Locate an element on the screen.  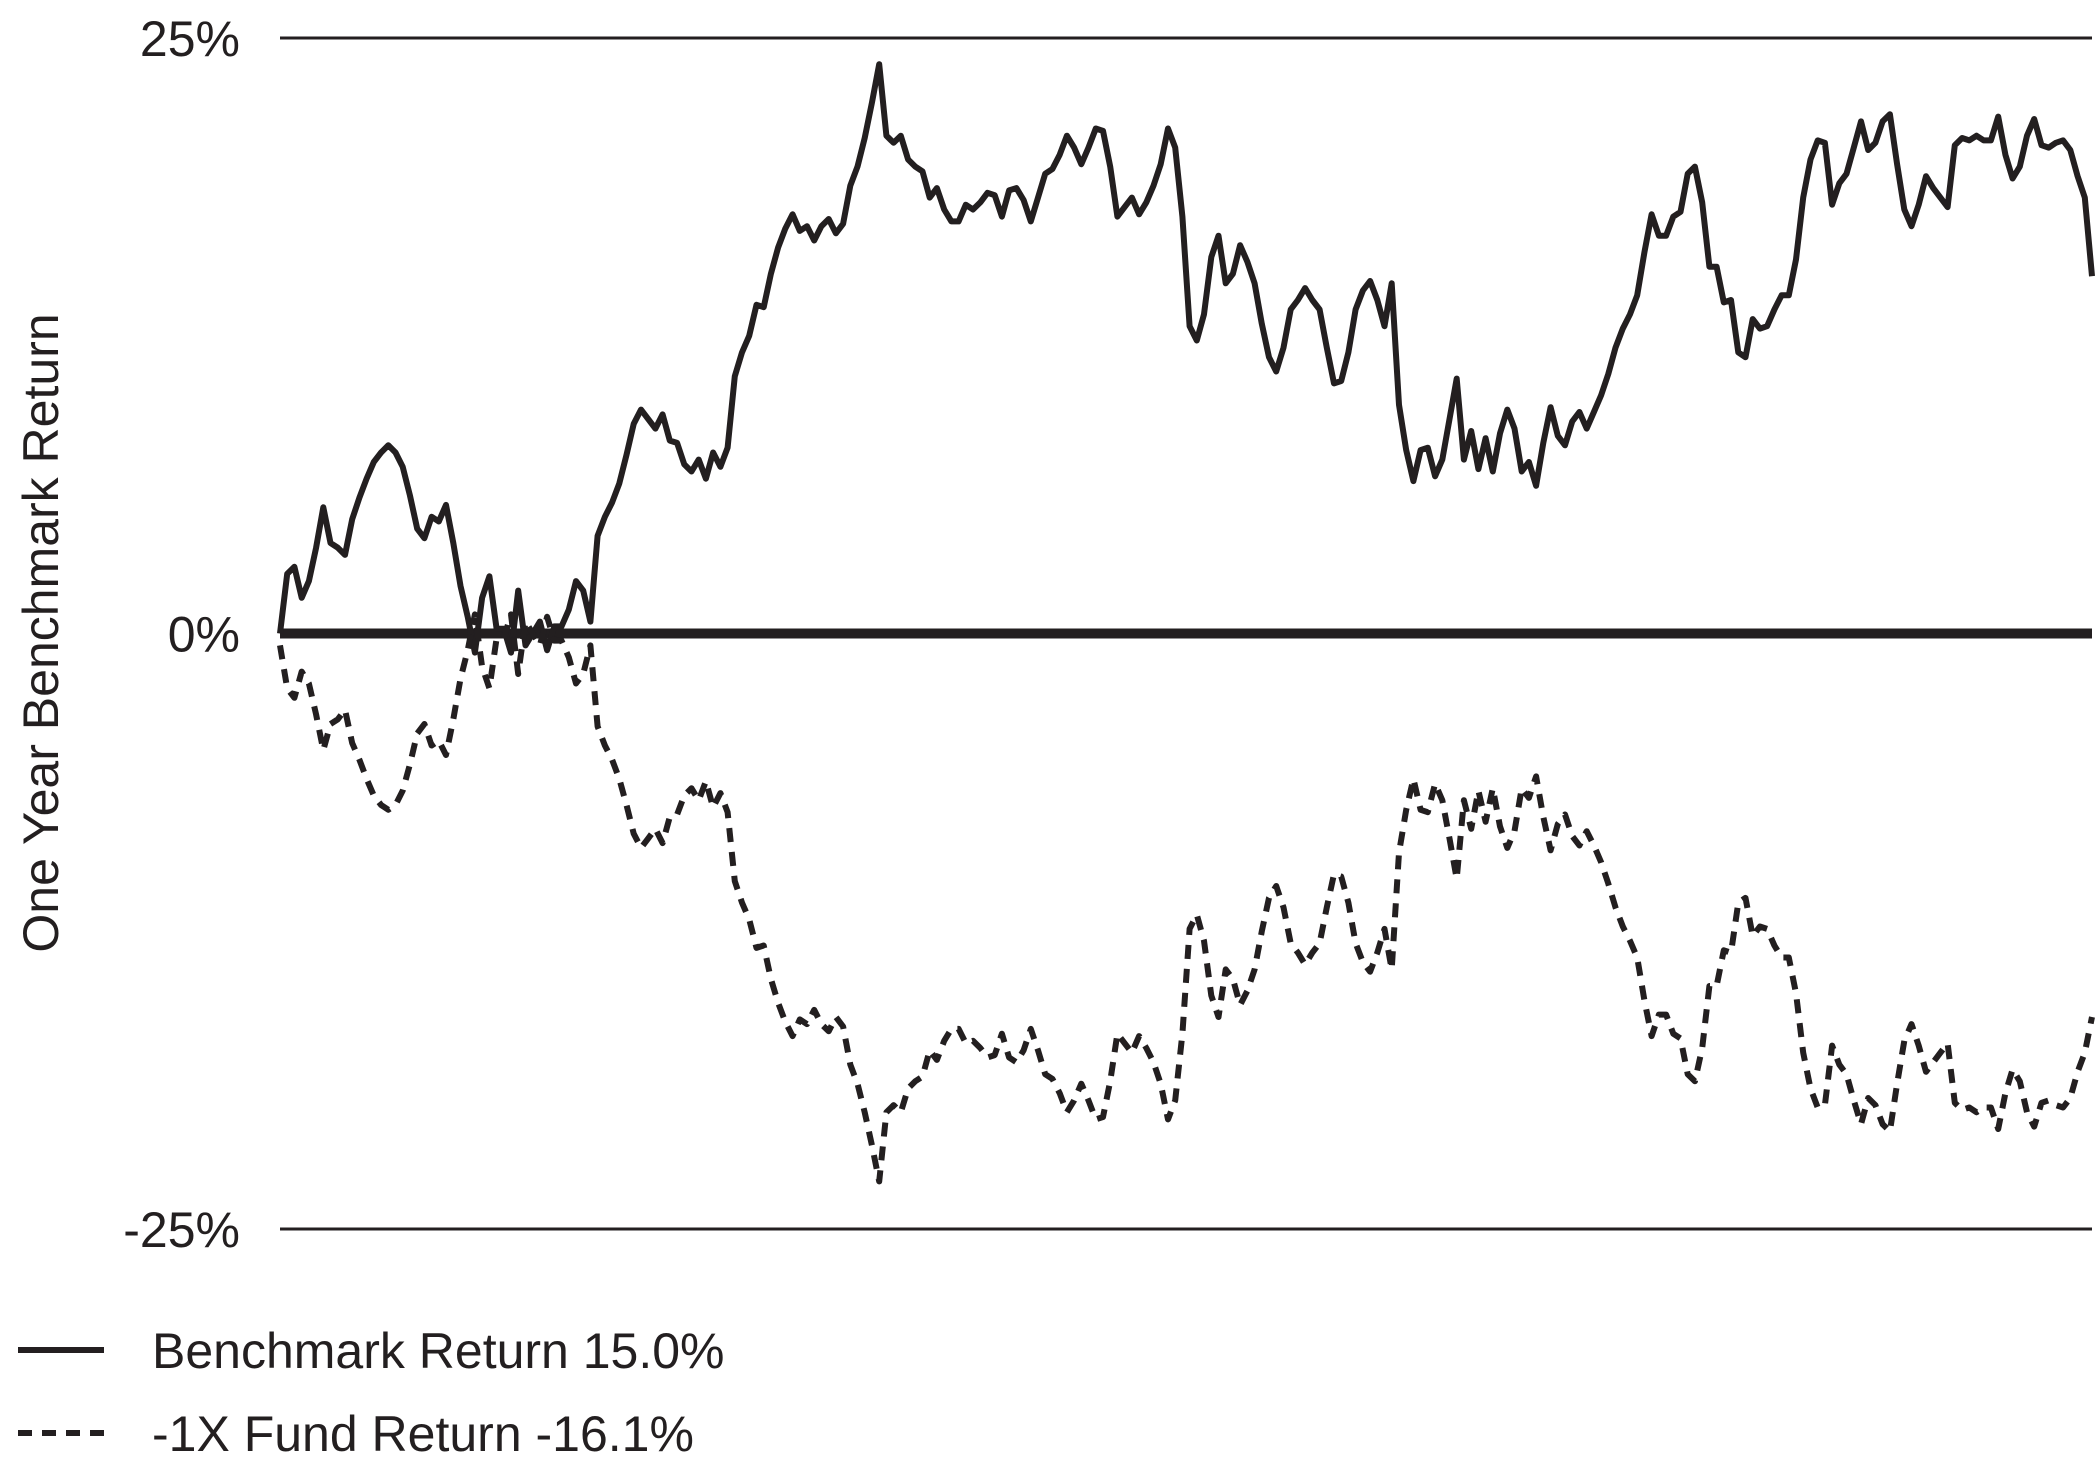
legend-label-benchmark: Benchmark Return 15.0% is located at coordinates (438, 1351).